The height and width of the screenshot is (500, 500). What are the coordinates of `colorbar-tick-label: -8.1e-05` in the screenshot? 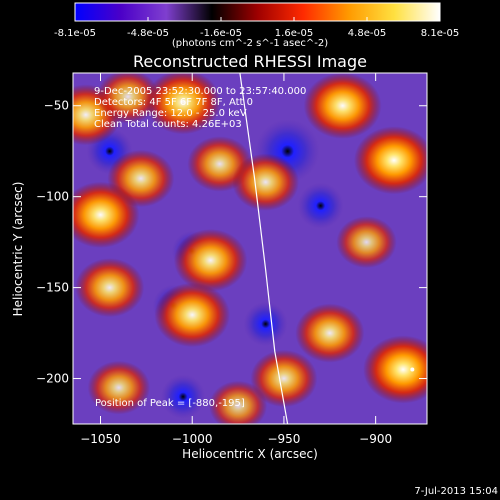 It's located at (75, 33).